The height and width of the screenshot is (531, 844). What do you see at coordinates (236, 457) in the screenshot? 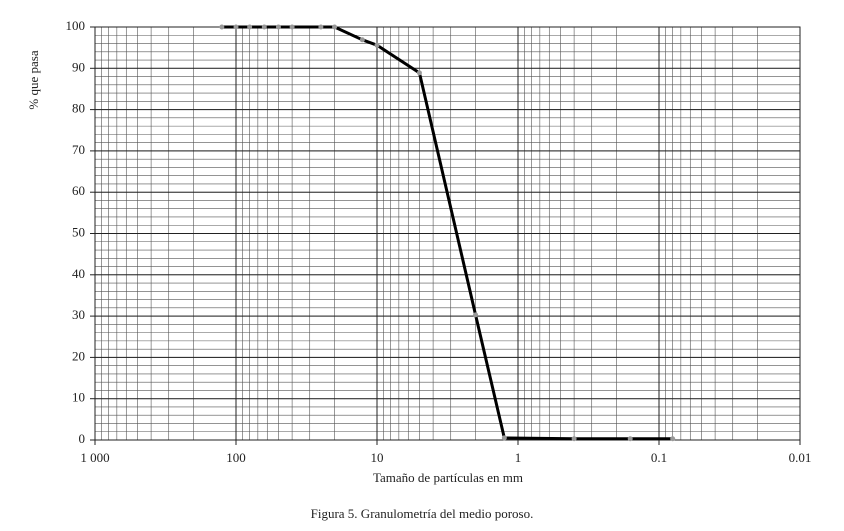
I see `x-tick-label: 100` at bounding box center [236, 457].